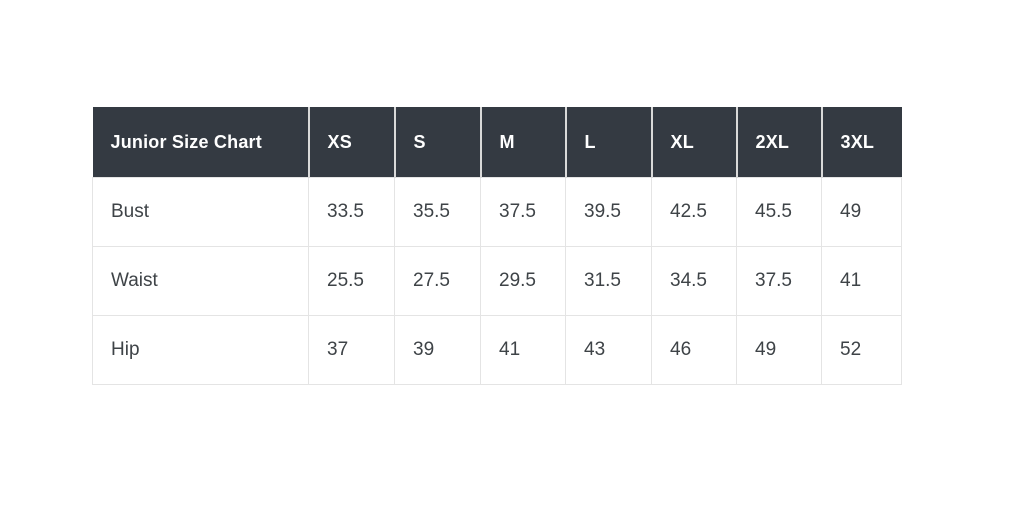 The width and height of the screenshot is (1009, 522). Describe the element at coordinates (779, 142) in the screenshot. I see `size-column-header-2xl: 2XL` at that location.